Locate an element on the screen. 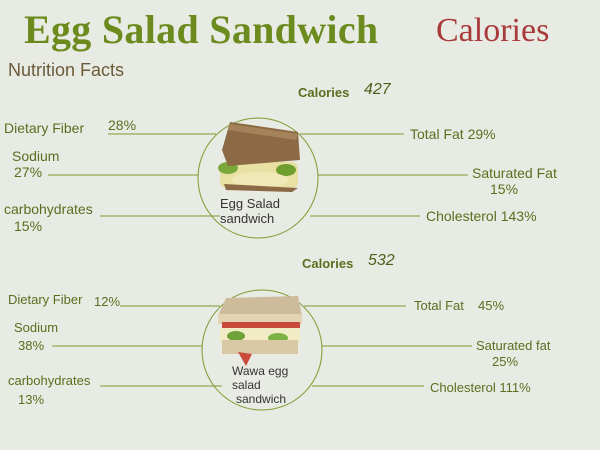  fiber-label-1: Dietary Fiber is located at coordinates (44, 128).